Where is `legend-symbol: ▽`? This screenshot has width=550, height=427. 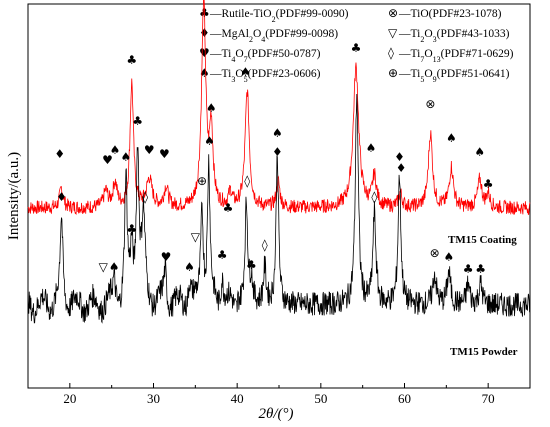 legend-symbol: ▽ is located at coordinates (393, 33).